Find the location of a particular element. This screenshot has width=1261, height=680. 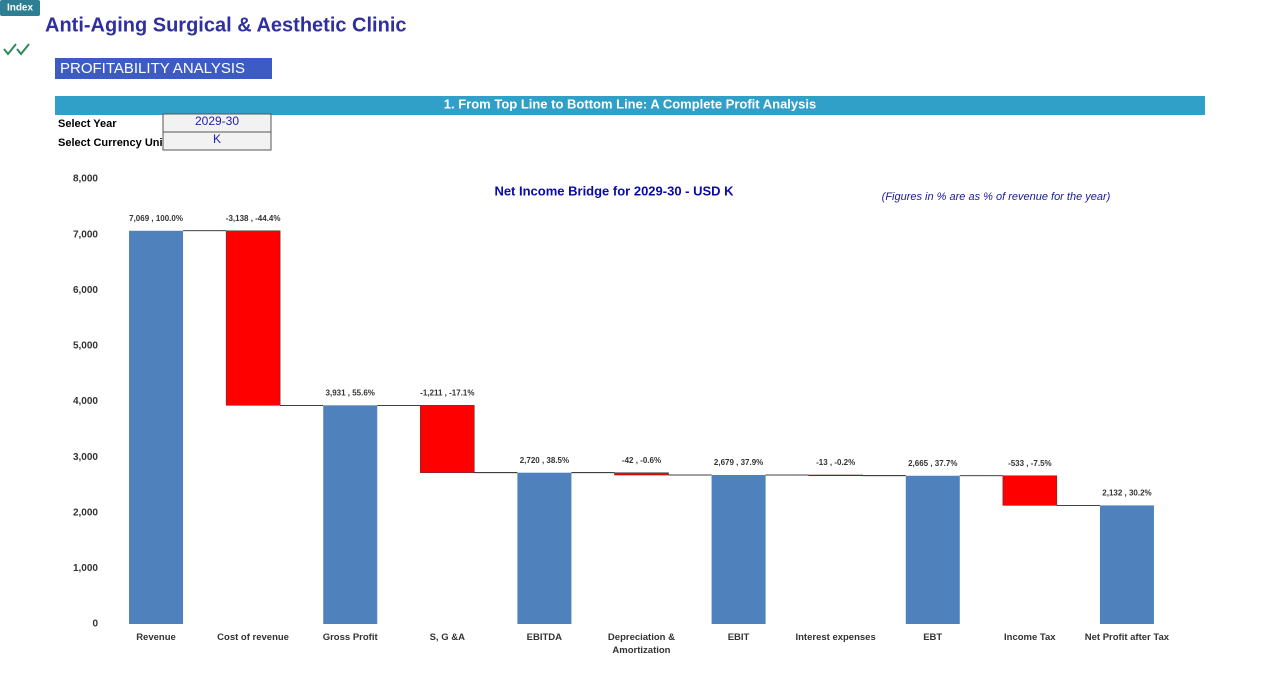

x-tick-label: EBITDA is located at coordinates (544, 637).